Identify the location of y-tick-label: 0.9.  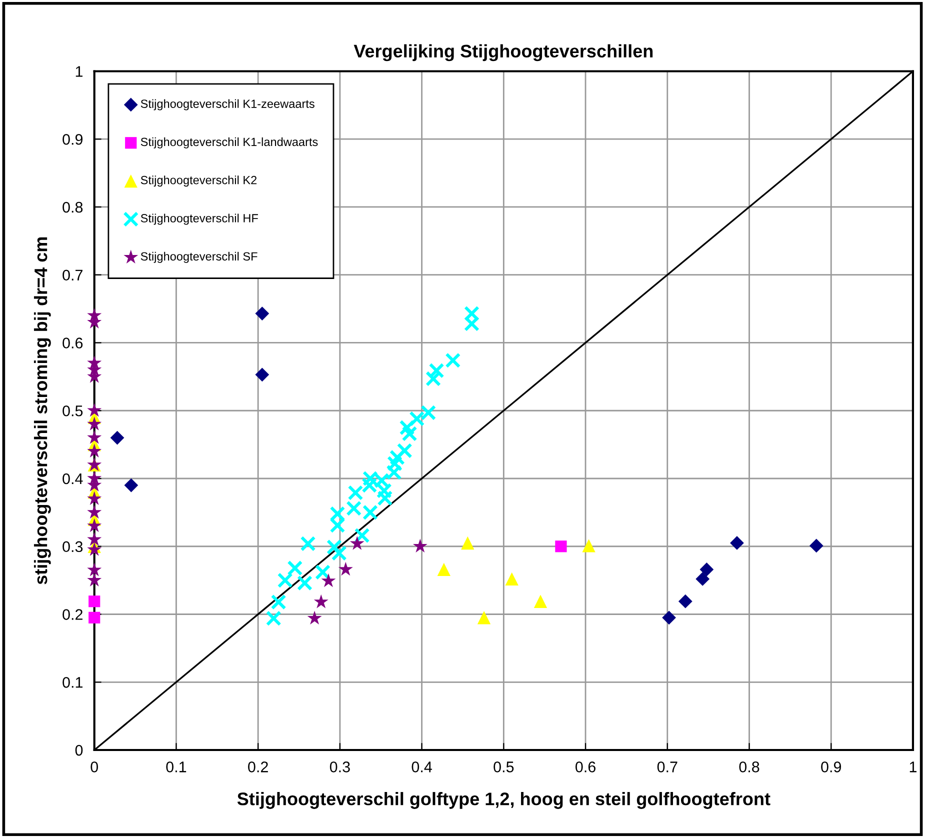
(72, 139).